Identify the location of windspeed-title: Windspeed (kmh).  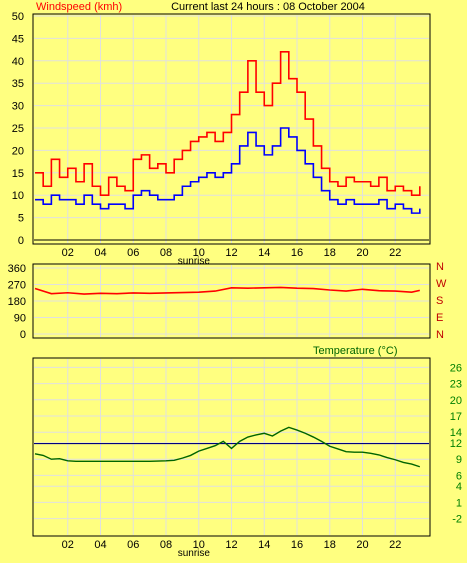
(79, 7).